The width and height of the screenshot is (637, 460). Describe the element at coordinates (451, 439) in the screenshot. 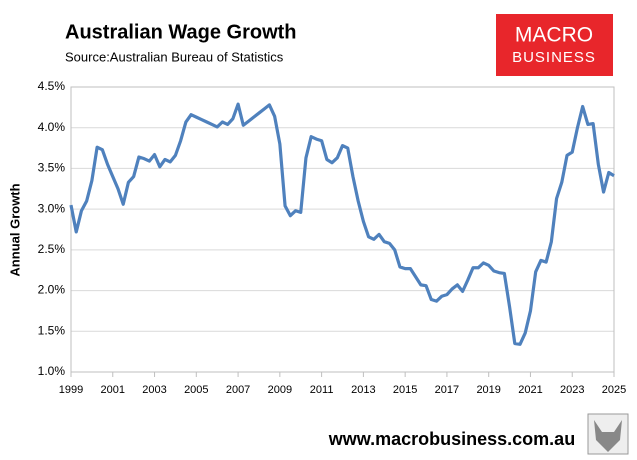

I see `footer-url: www.macrobusiness.com.au` at that location.